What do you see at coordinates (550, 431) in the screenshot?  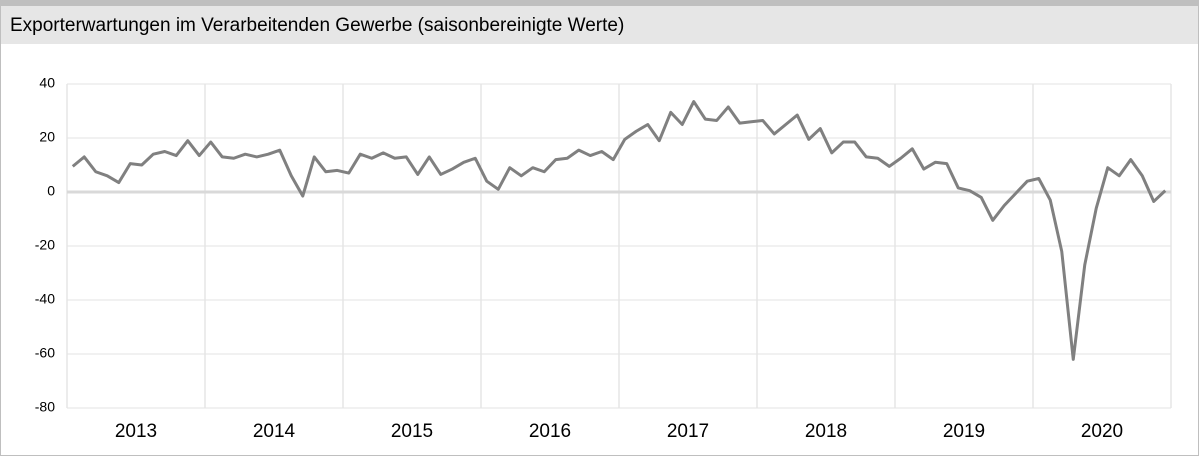 I see `x-tick-label: 2016` at bounding box center [550, 431].